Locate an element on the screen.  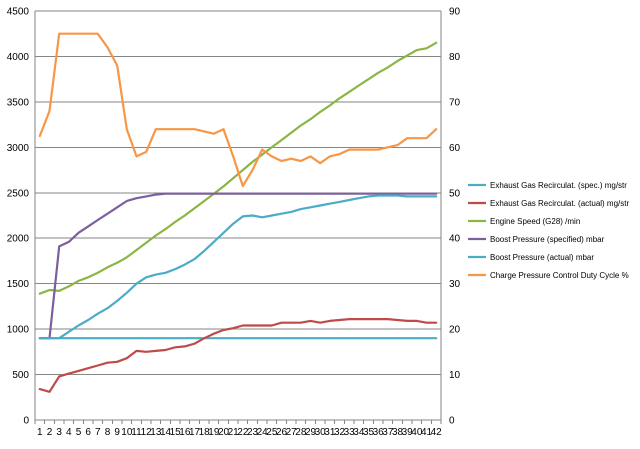
y-left-tick-label: 4500 is located at coordinates (18, 12).